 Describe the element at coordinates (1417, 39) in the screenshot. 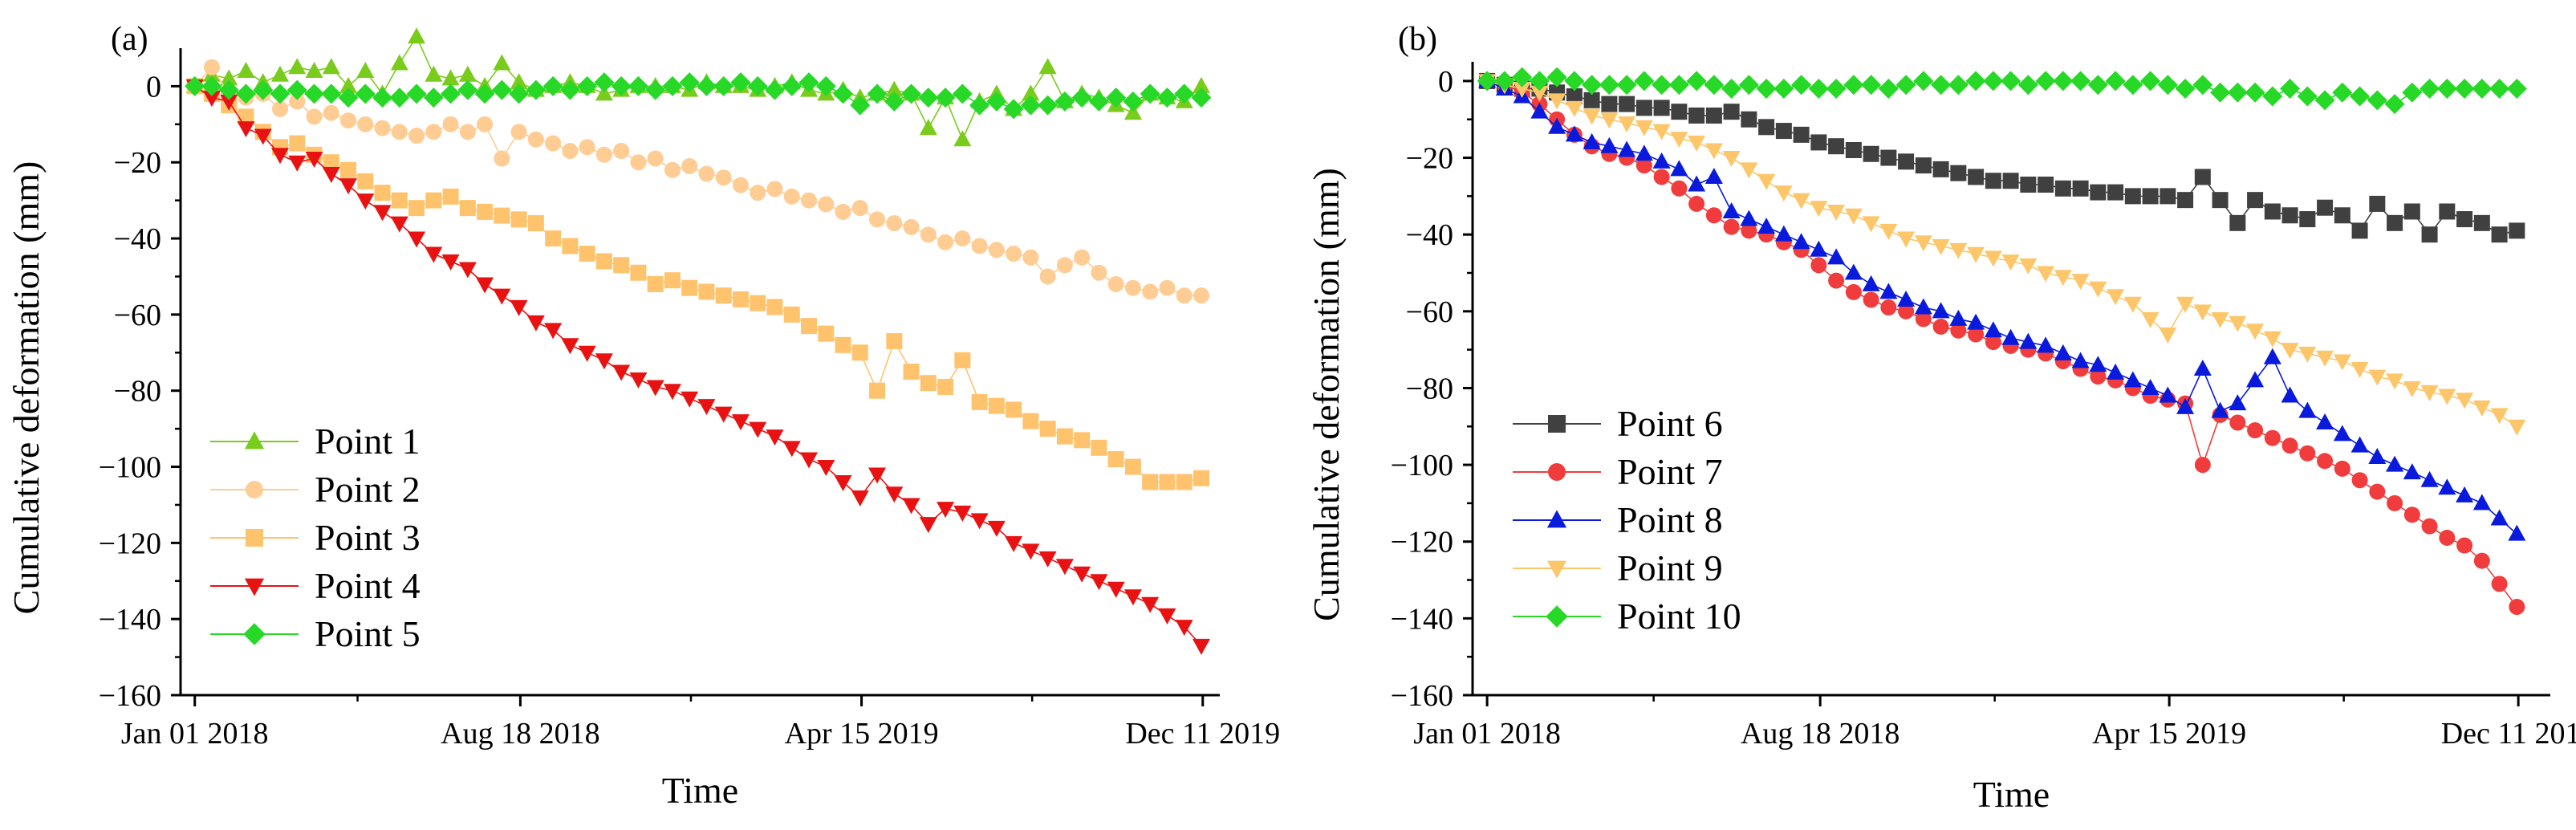

I see `panel-label: (b)` at that location.